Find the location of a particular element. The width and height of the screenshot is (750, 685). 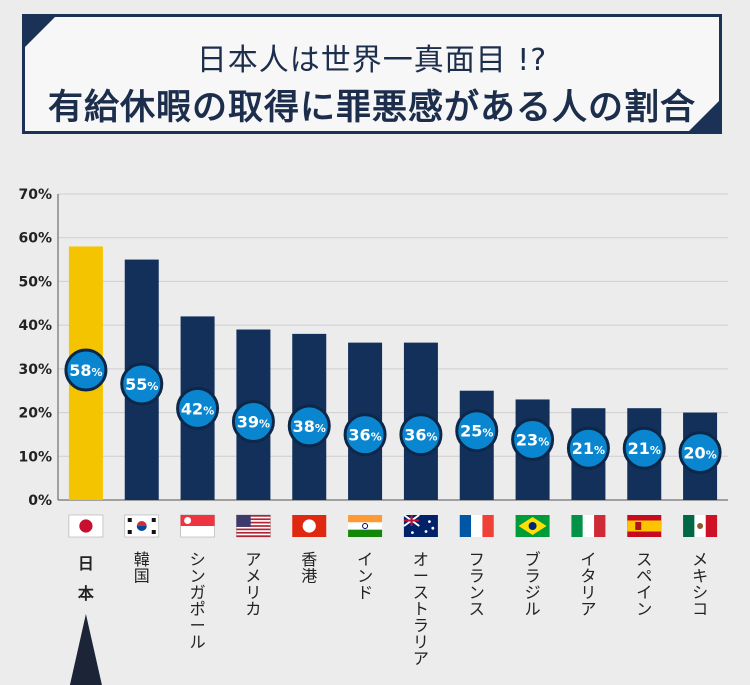

value-label: 23% is located at coordinates (532, 439).